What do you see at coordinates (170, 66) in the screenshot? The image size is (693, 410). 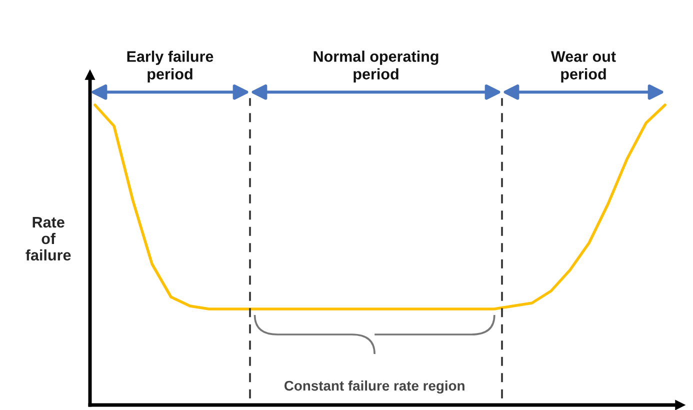 I see `text: Early failure period` at bounding box center [170, 66].